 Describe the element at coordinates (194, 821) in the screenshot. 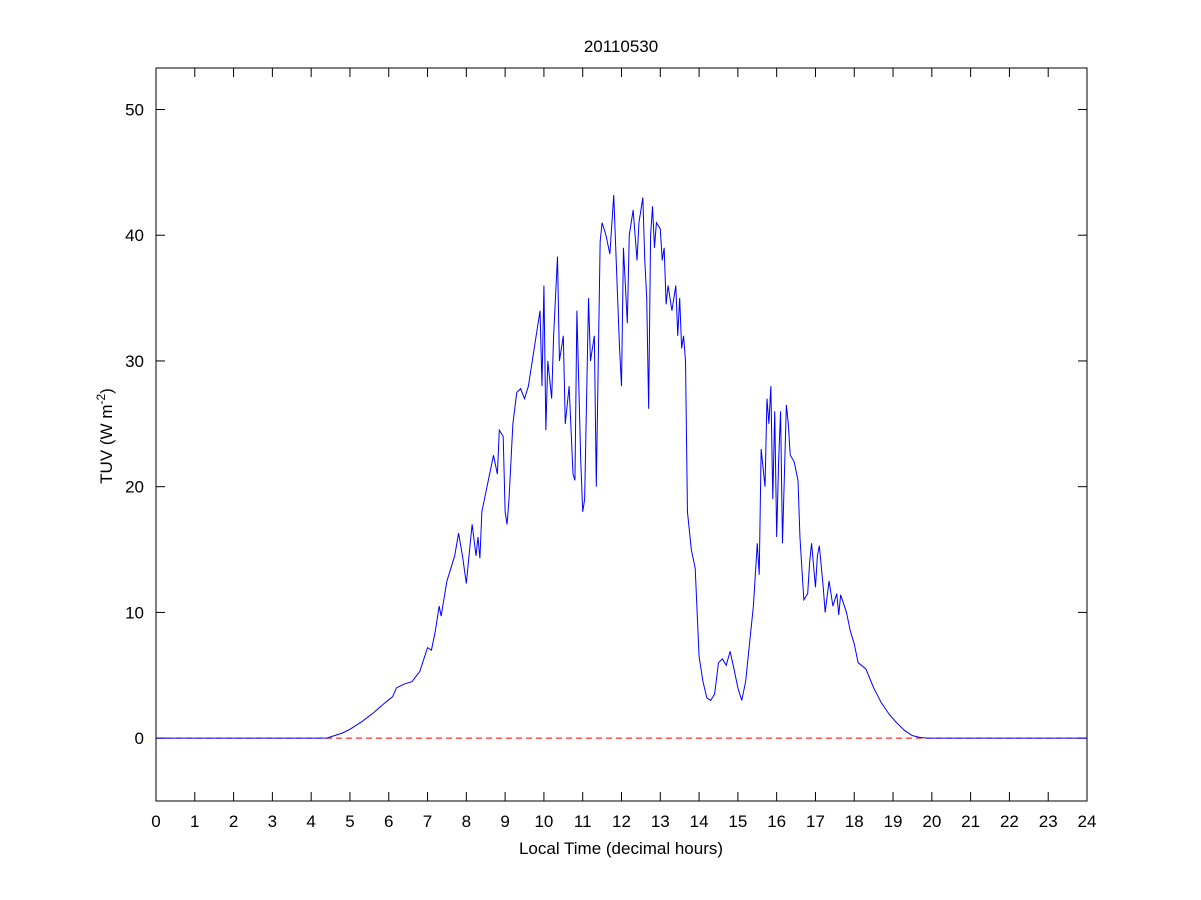

I see `x-tick-label: 1` at that location.